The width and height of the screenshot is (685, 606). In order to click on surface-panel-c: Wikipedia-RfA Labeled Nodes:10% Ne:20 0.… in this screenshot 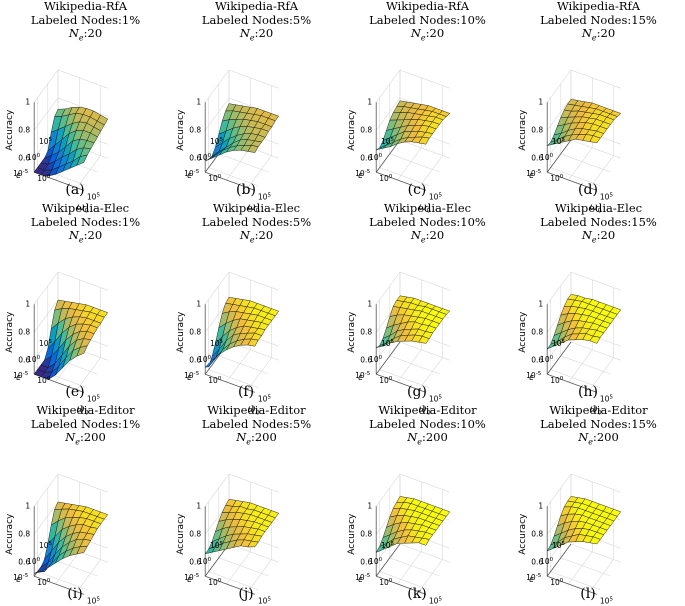, I will do `click(427, 107)`.